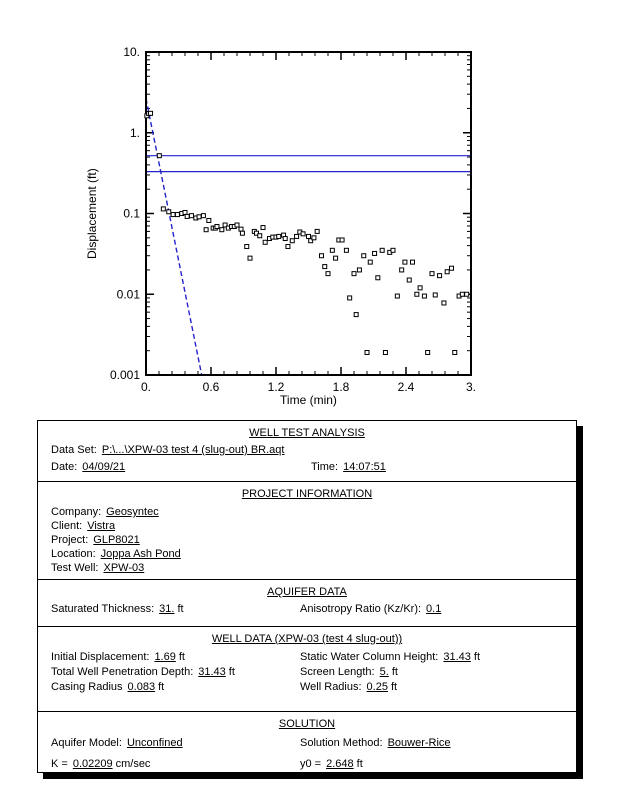 This screenshot has height=800, width=618. I want to click on section-title: SOLUTION, so click(307, 724).